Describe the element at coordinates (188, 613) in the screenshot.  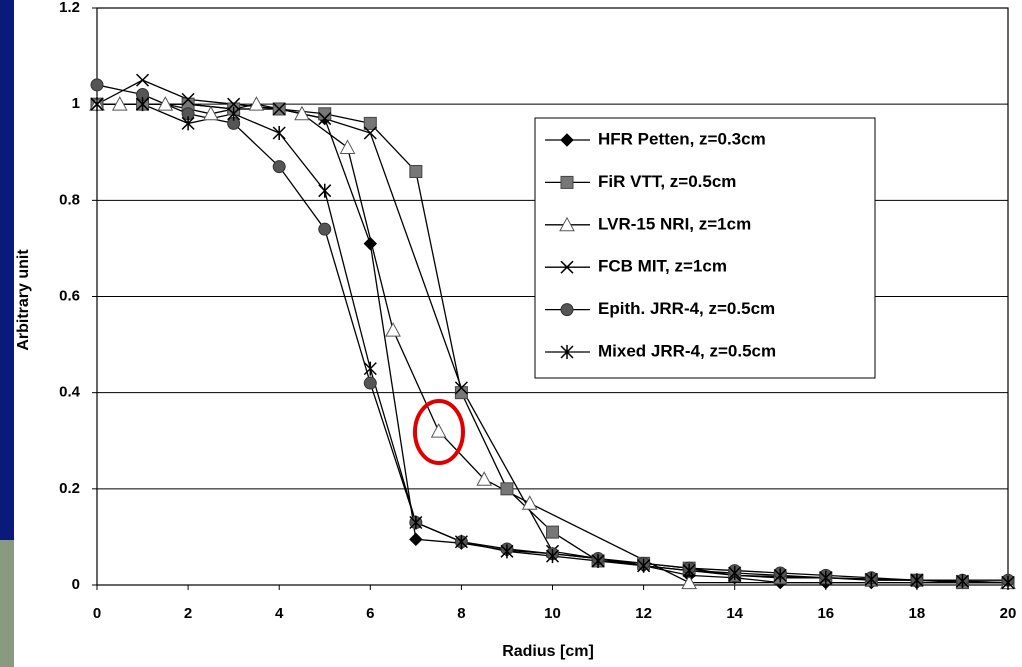
I see `x-tick-label: 2` at that location.